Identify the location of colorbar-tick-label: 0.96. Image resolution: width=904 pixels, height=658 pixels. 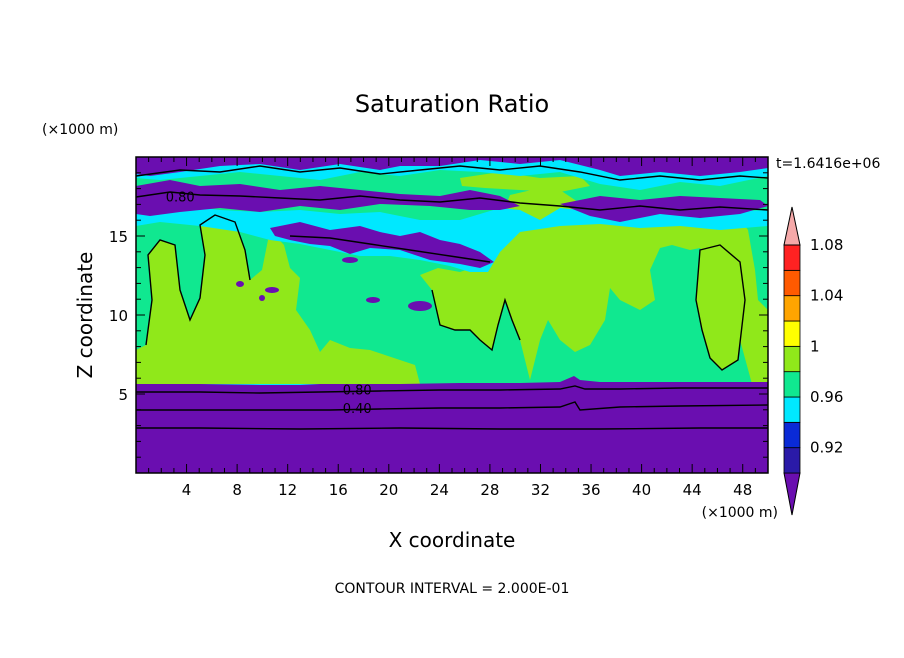
(826, 397).